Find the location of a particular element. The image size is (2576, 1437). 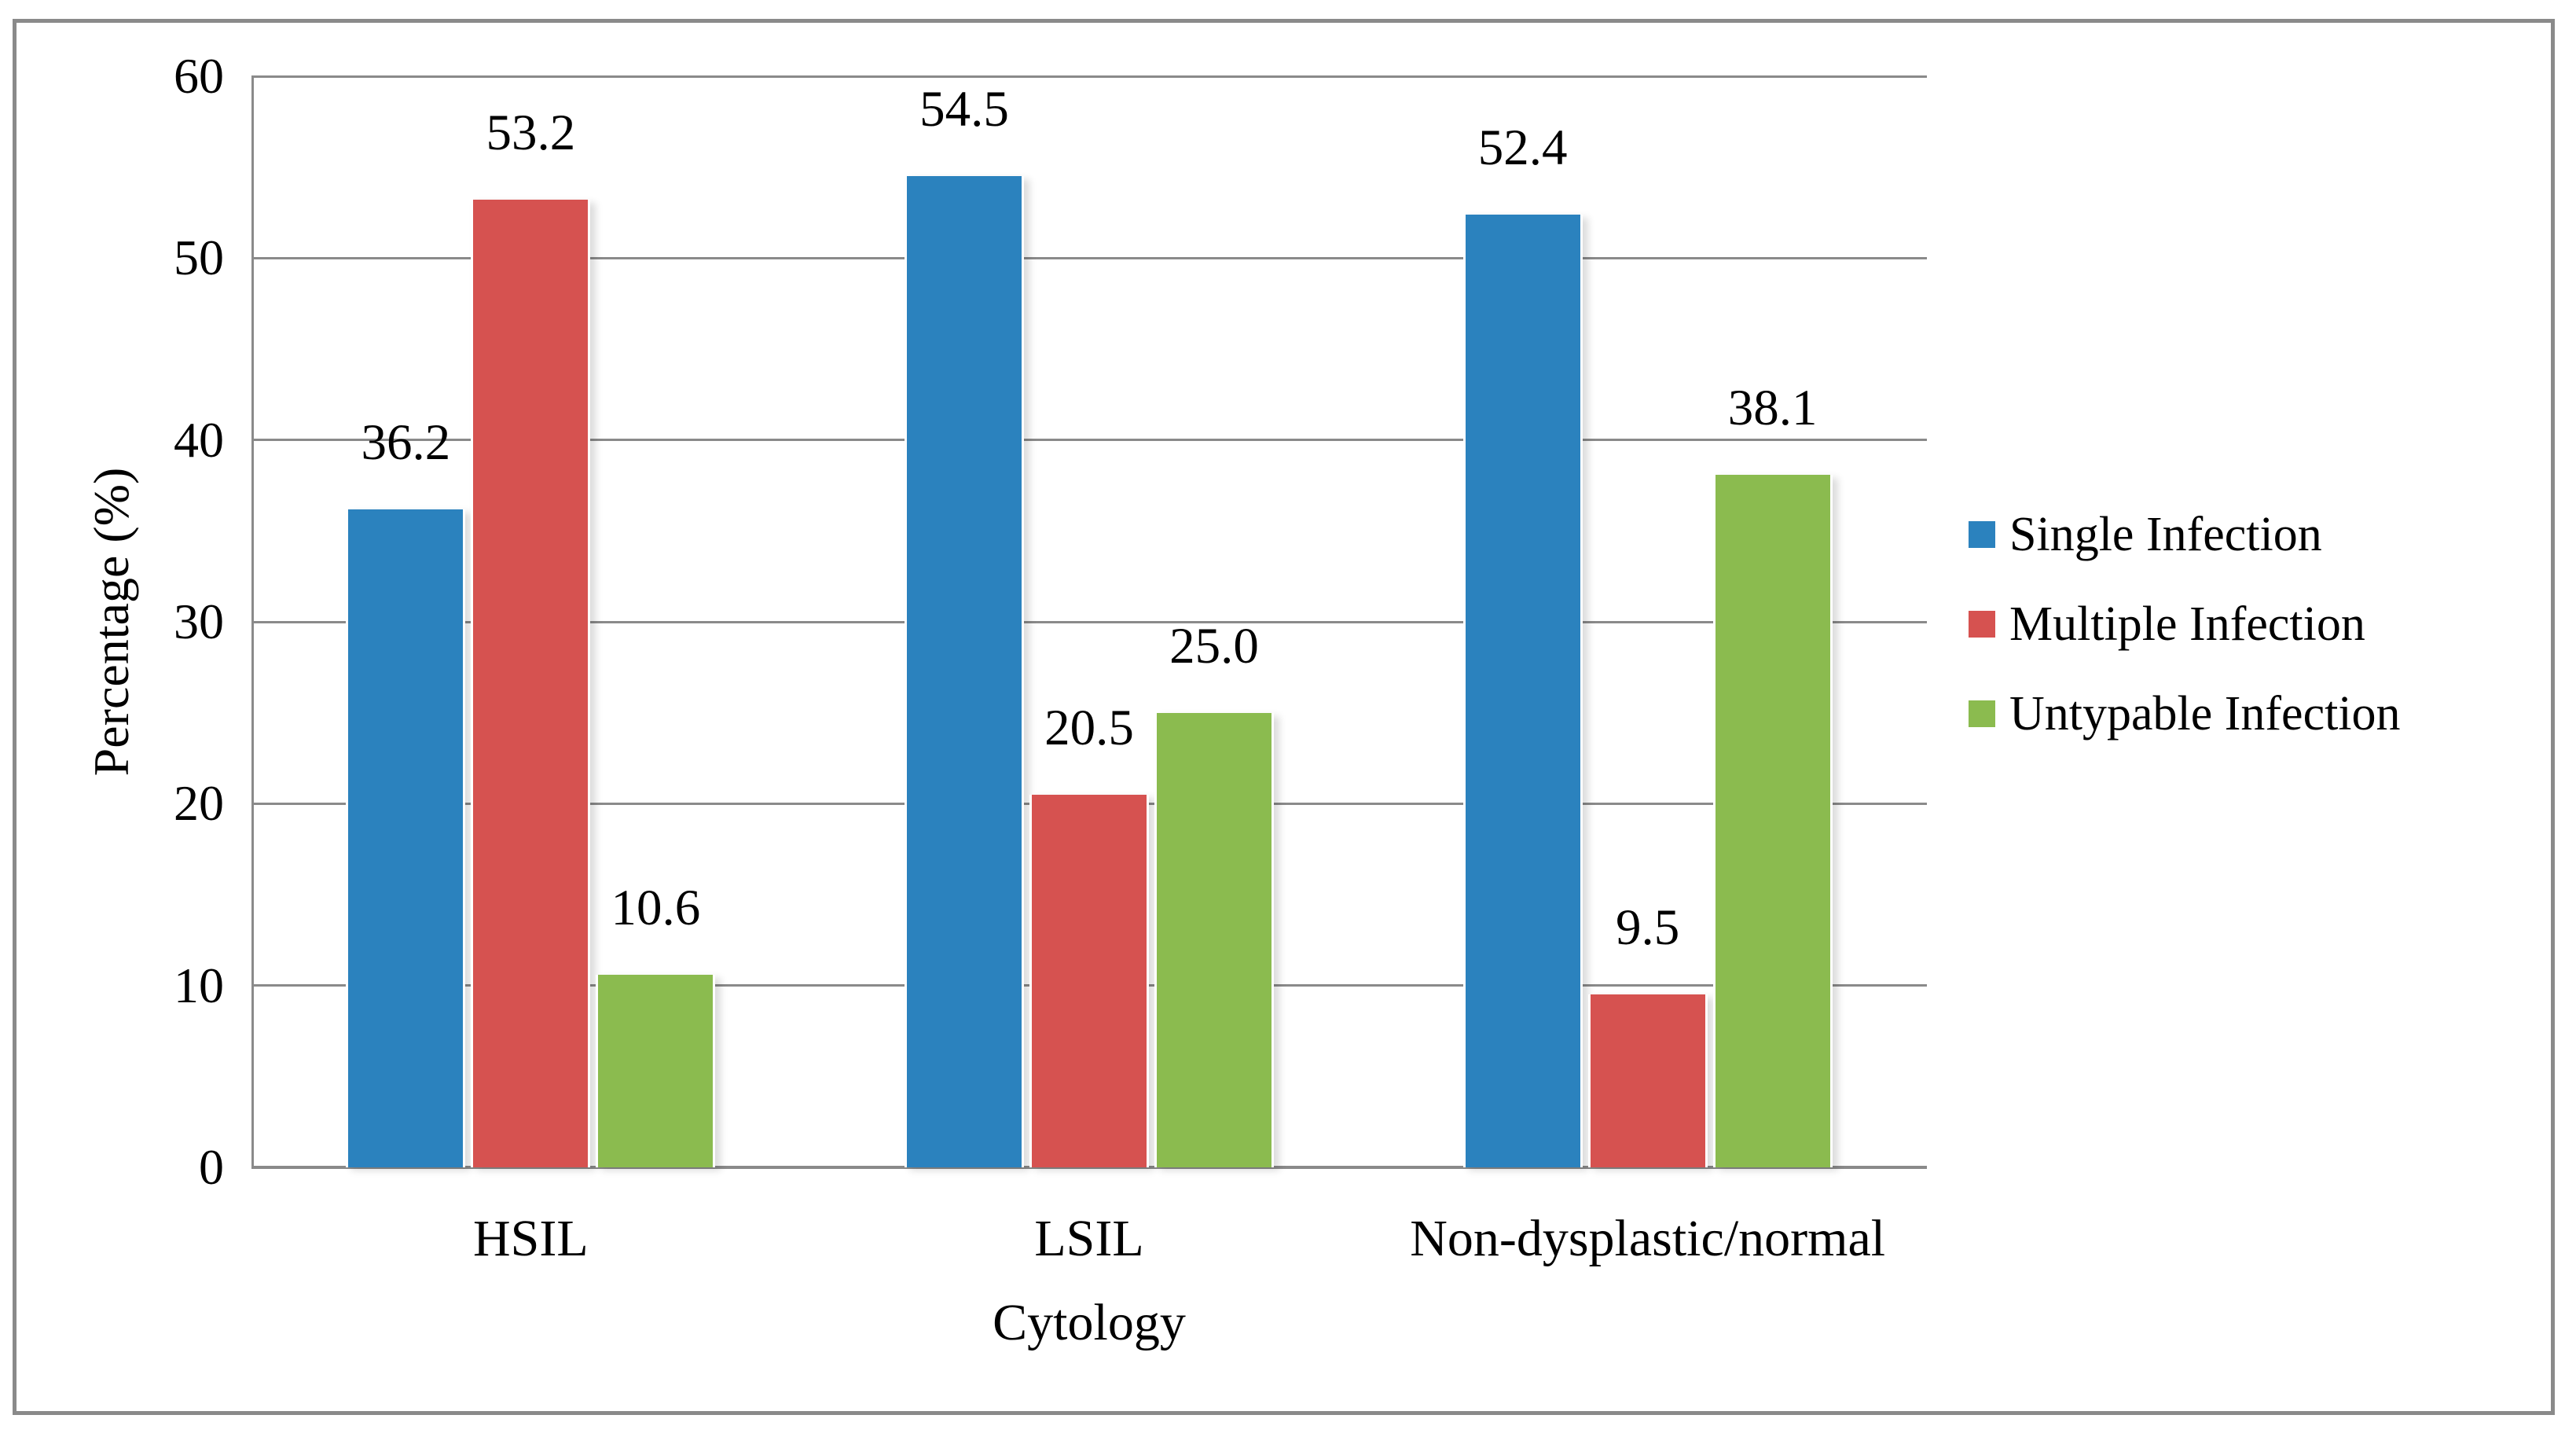

legend-item-single-infection: Single Infection is located at coordinates (2145, 534).